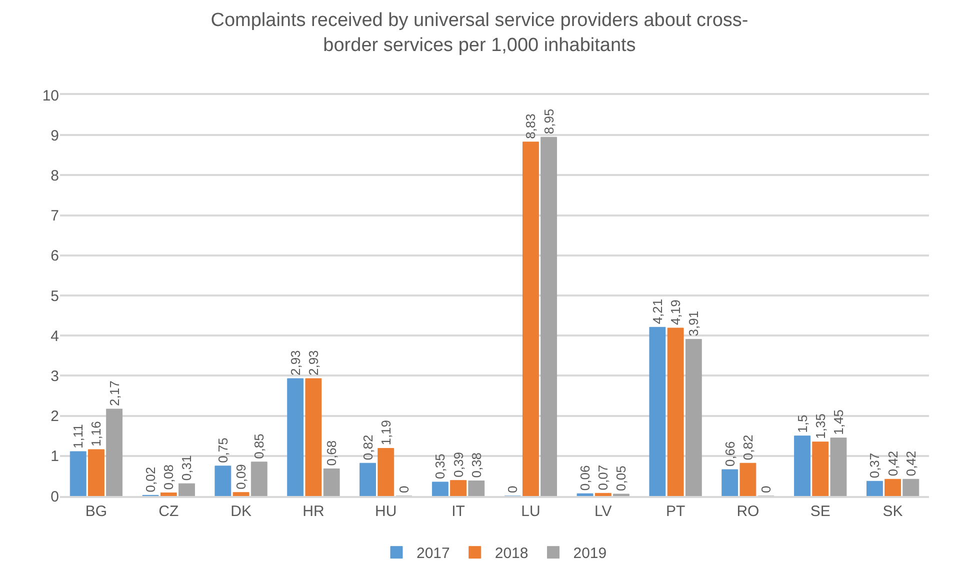 The width and height of the screenshot is (959, 581). I want to click on data-label: 1,5, so click(802, 423).